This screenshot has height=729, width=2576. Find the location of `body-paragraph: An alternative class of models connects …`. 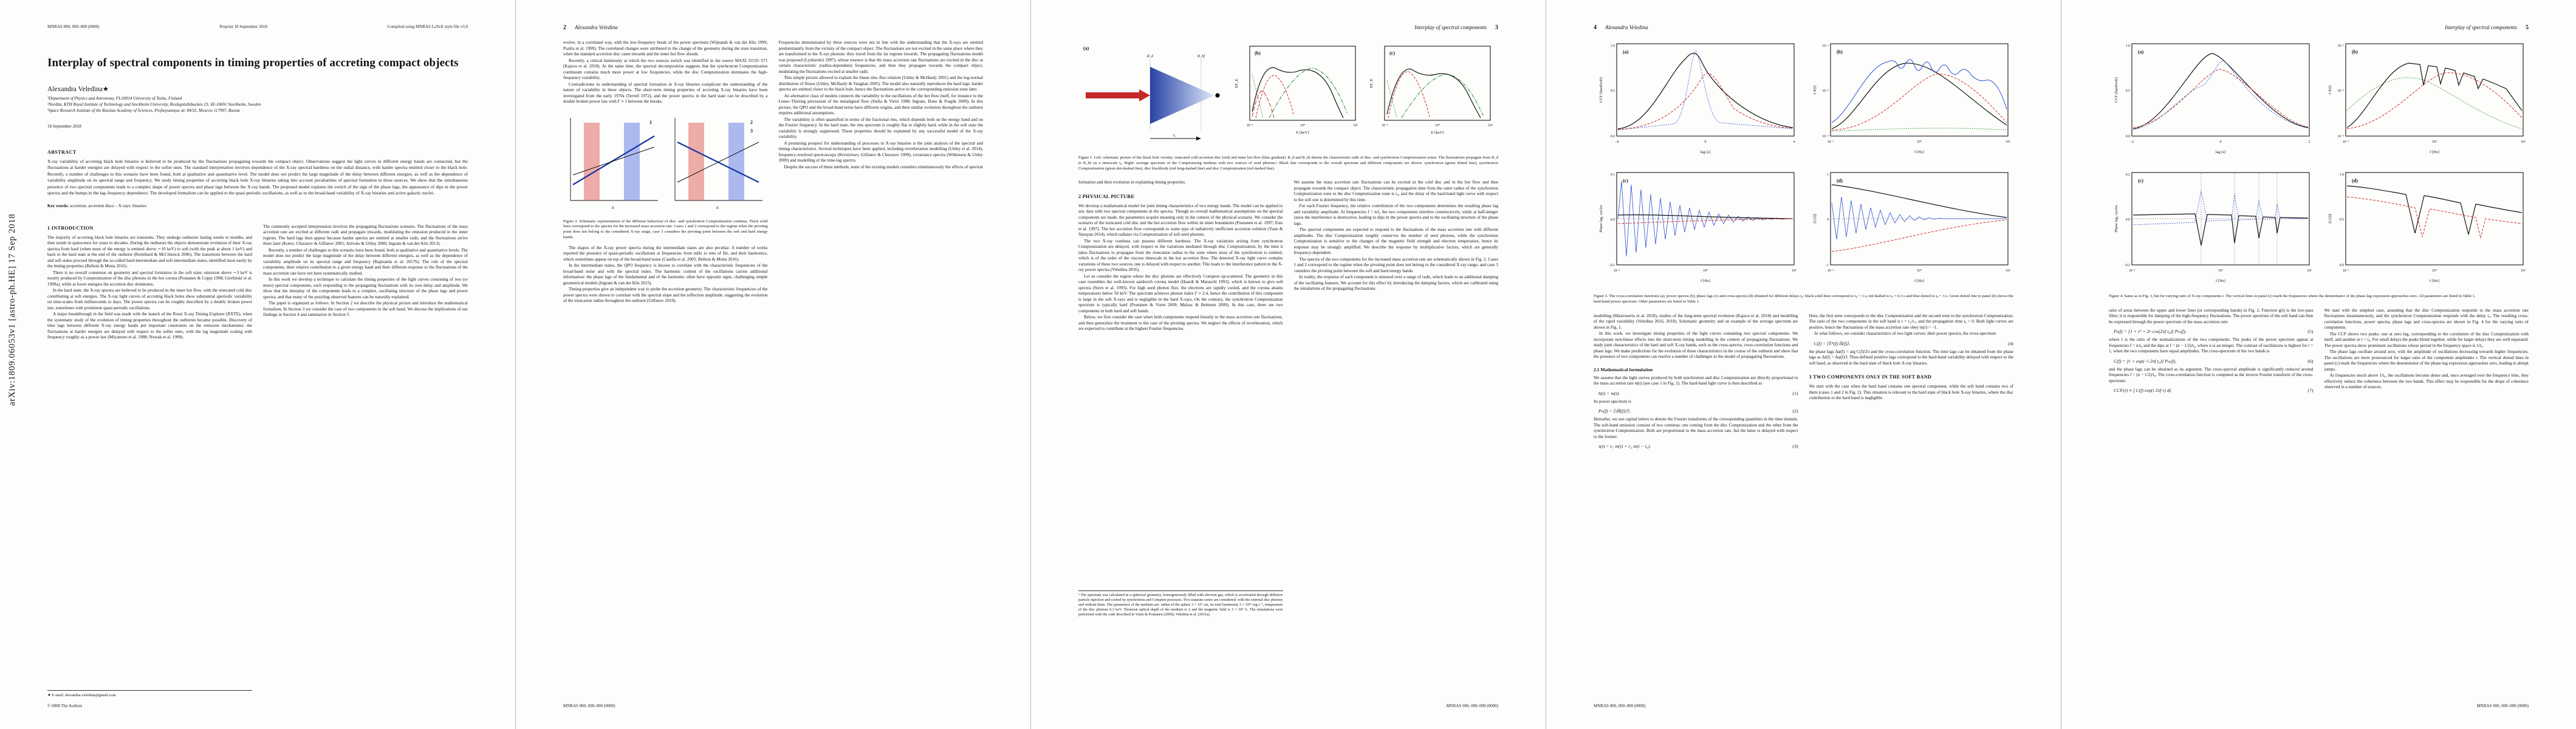

body-paragraph: An alternative class of models connects … is located at coordinates (881, 104).